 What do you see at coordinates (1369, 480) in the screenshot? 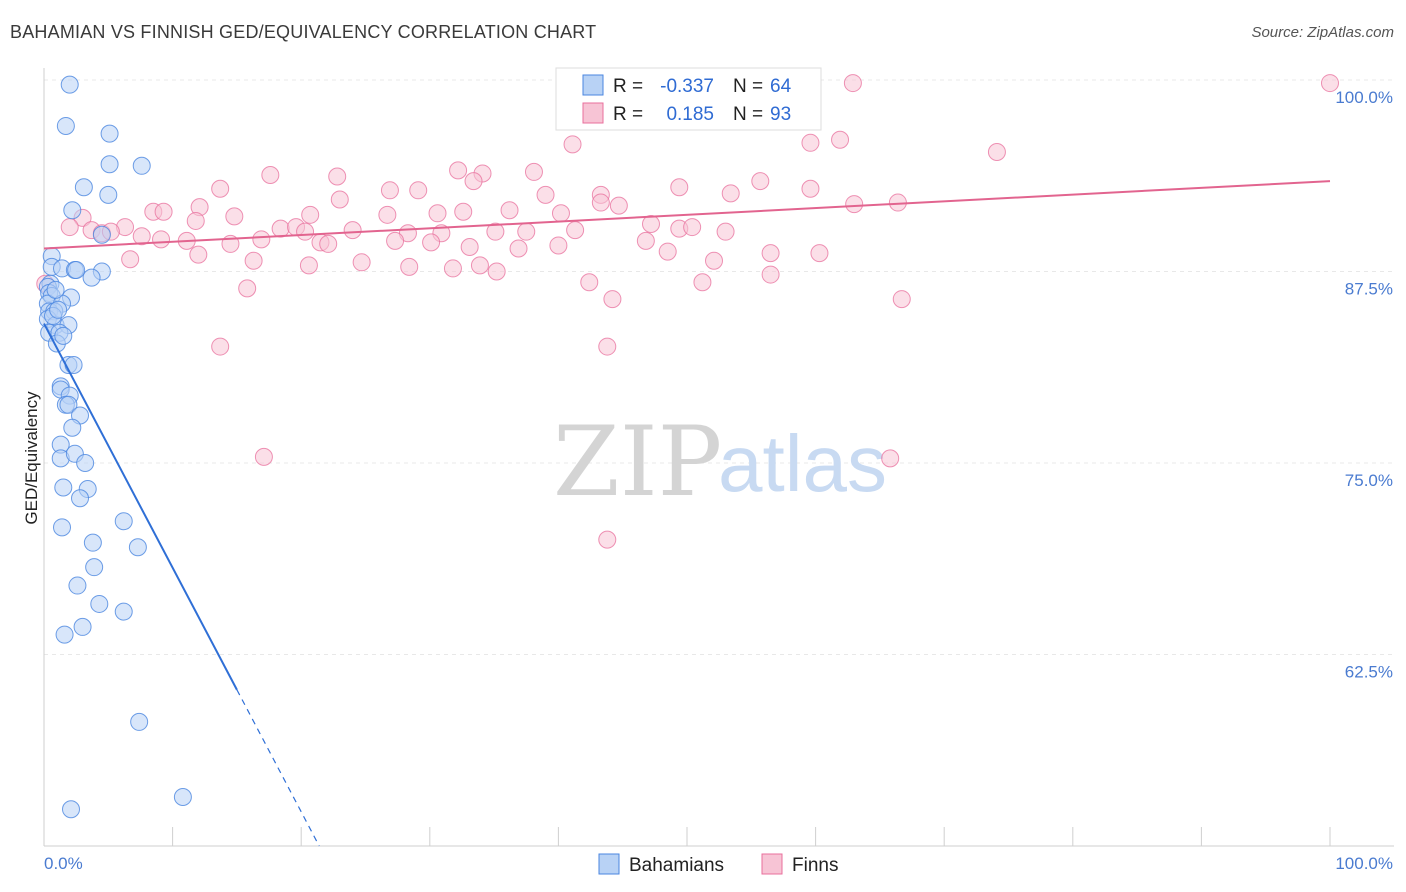
I see `y-tick-label: 75.0%` at bounding box center [1369, 480].